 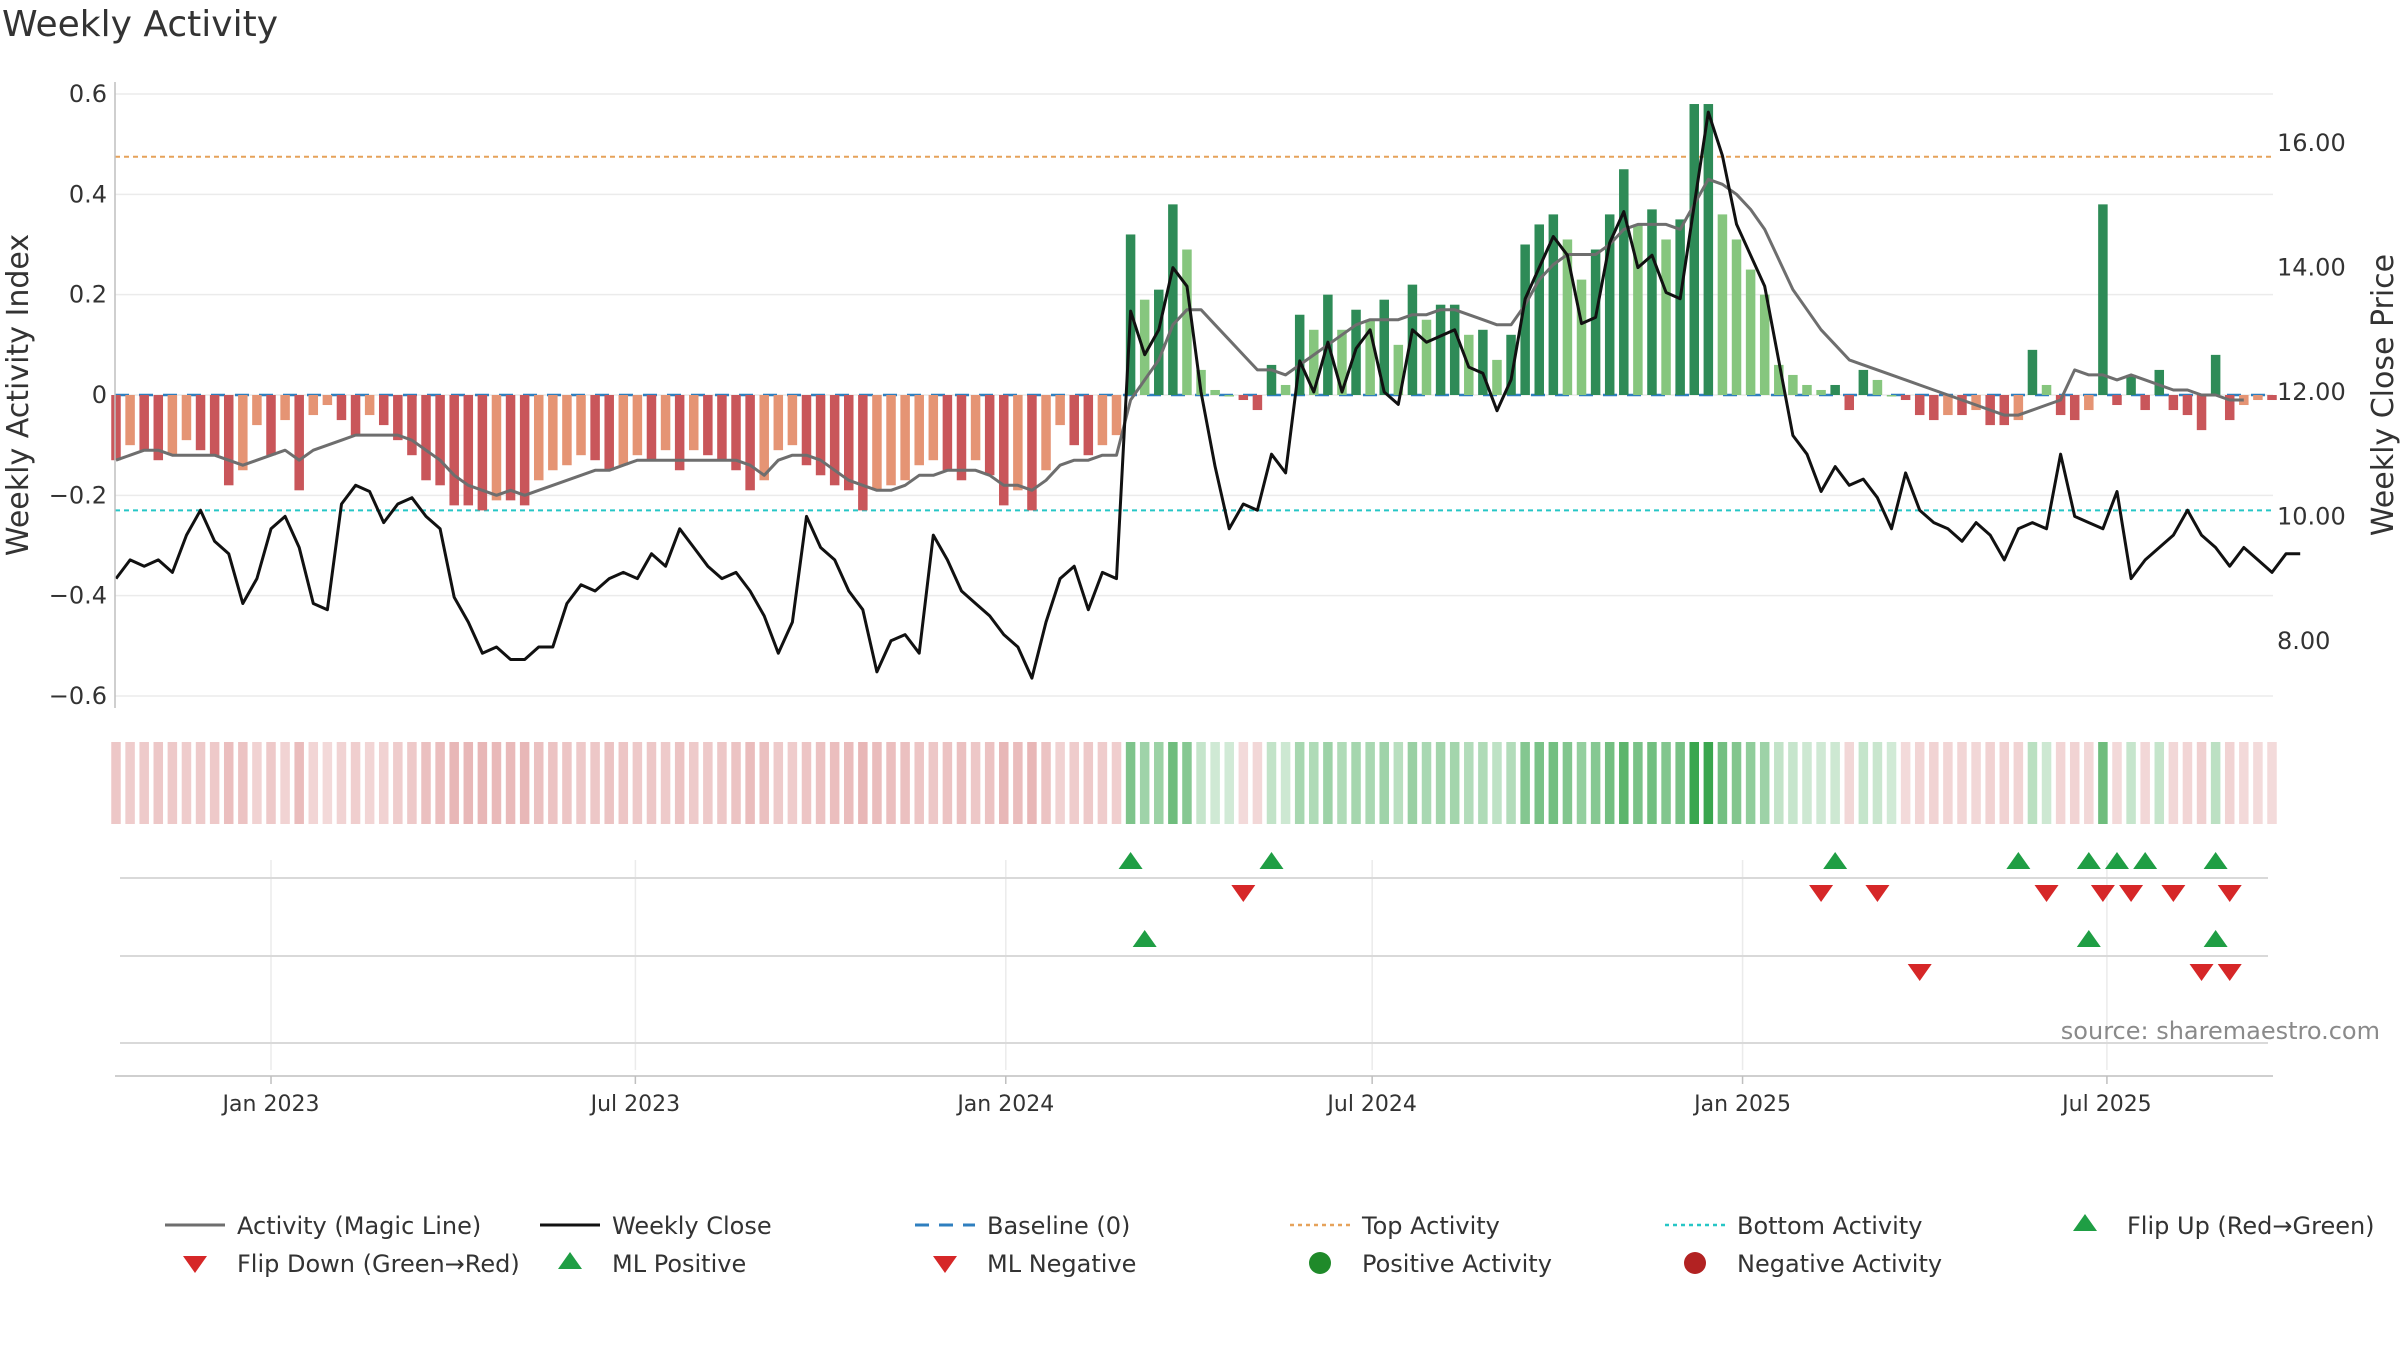 What do you see at coordinates (1430, 1226) in the screenshot?
I see `legend-label: Top Activity` at bounding box center [1430, 1226].